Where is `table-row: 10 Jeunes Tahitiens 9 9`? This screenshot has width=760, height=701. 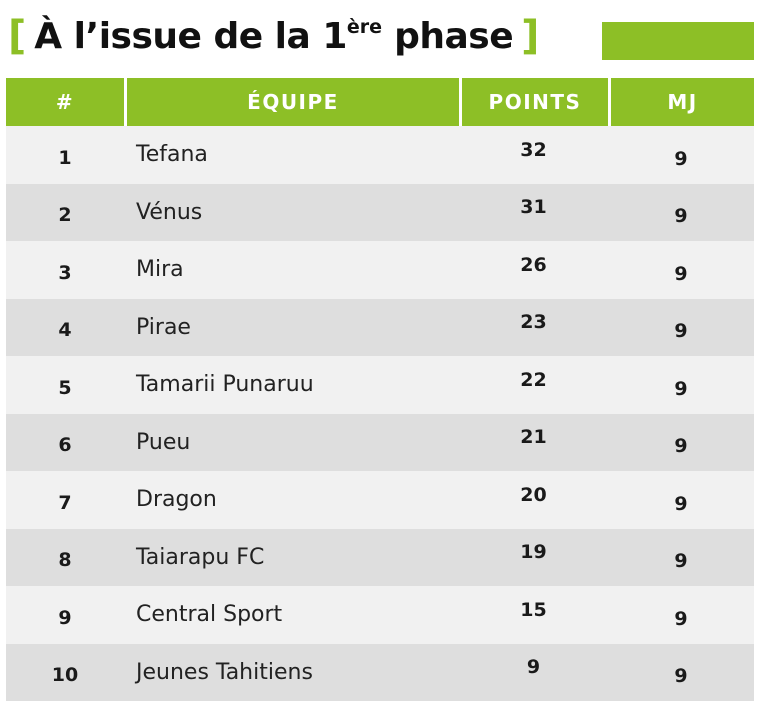
table-row: 10 Jeunes Tahitiens 9 9 is located at coordinates (380, 672).